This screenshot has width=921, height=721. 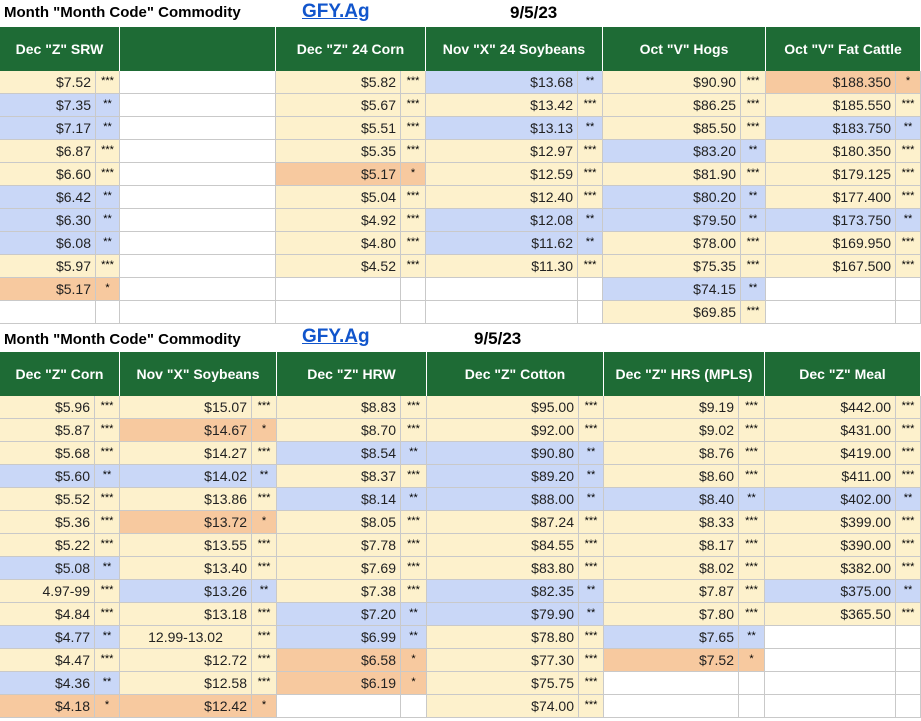 What do you see at coordinates (831, 266) in the screenshot?
I see `price-cell: $167.500` at bounding box center [831, 266].